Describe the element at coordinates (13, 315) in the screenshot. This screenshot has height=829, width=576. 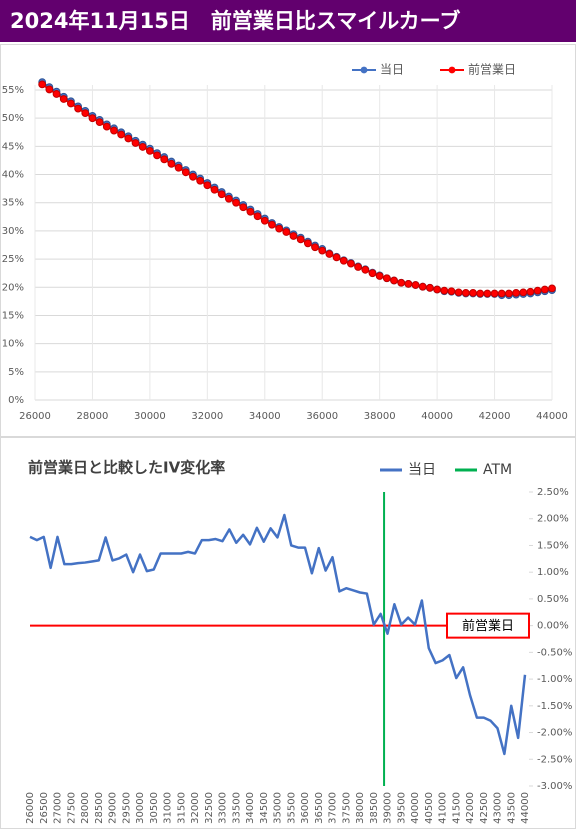
I see `y-tick-label: 15%` at that location.